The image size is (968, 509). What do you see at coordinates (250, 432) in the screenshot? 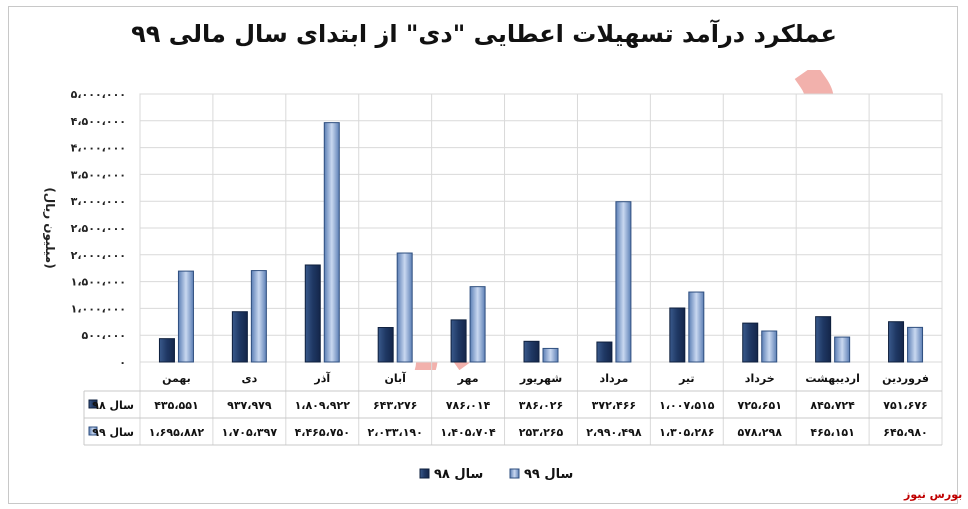
I see `table-cell: ۱،۷۰۵،۳۹۷` at bounding box center [250, 432].